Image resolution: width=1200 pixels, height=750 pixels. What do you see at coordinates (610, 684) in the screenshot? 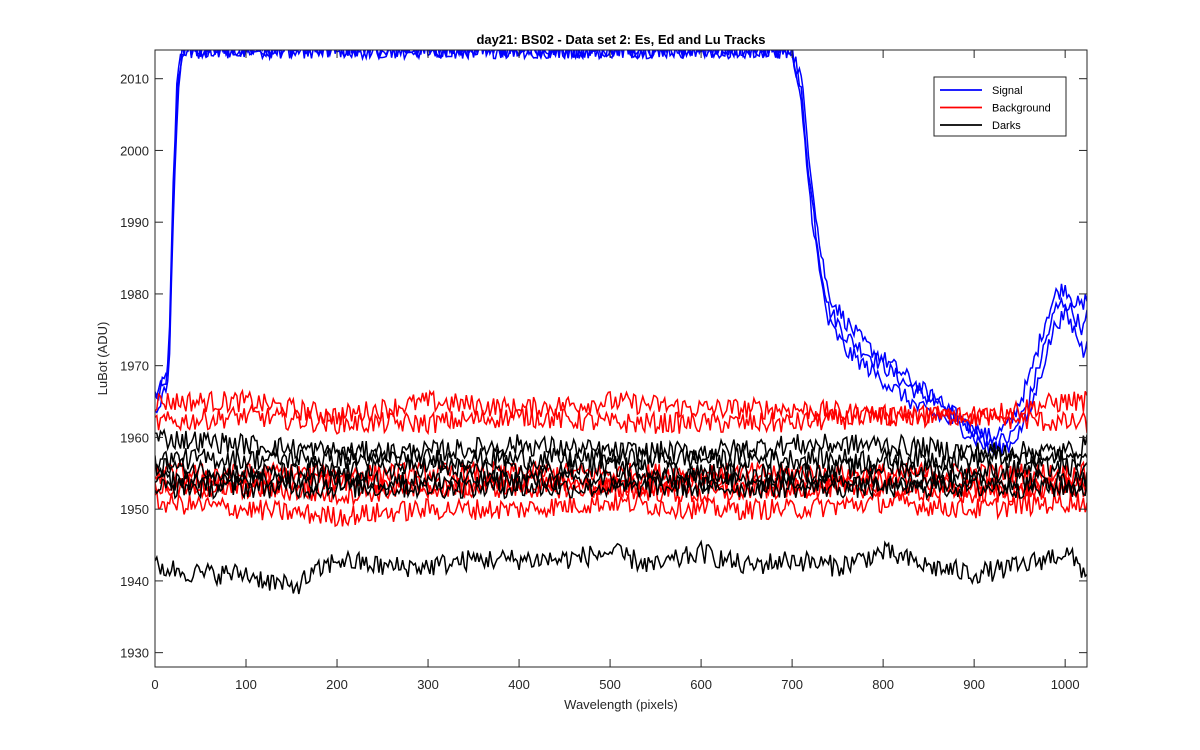
I see `x-tick-label: 500` at bounding box center [610, 684].